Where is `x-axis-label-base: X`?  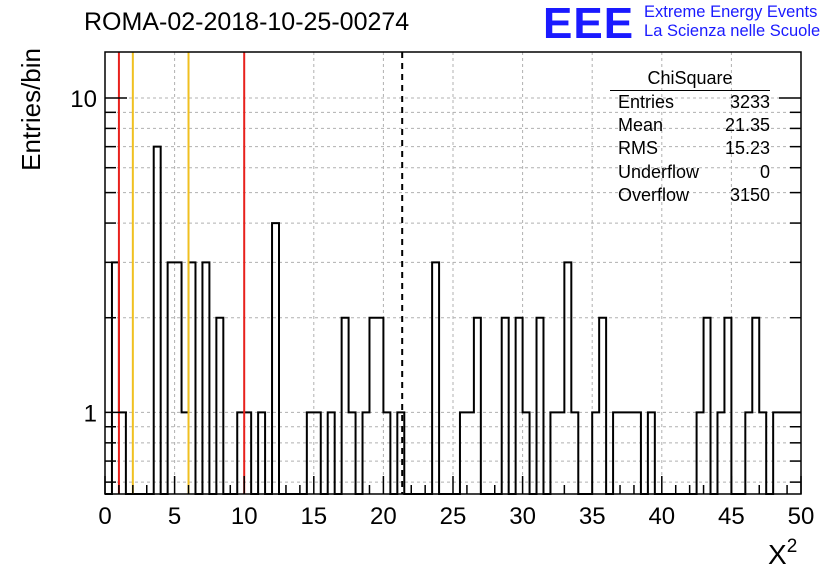
x-axis-label-base: X is located at coordinates (777, 554).